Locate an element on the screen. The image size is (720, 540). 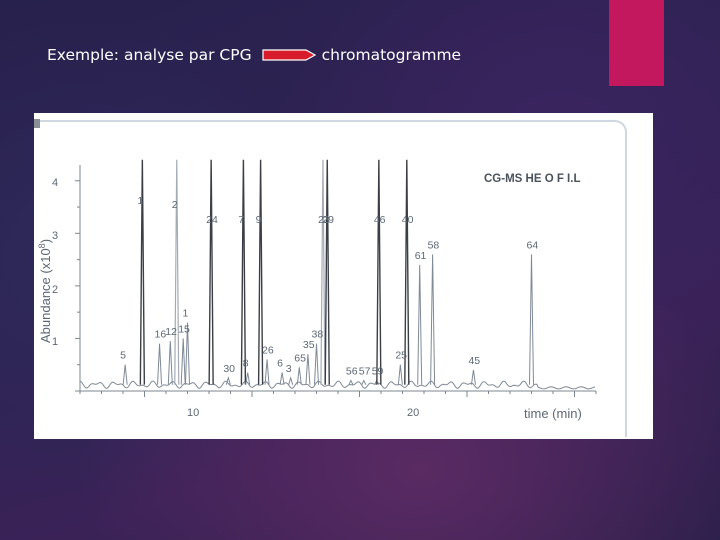
peak-label: 29 is located at coordinates (328, 220).